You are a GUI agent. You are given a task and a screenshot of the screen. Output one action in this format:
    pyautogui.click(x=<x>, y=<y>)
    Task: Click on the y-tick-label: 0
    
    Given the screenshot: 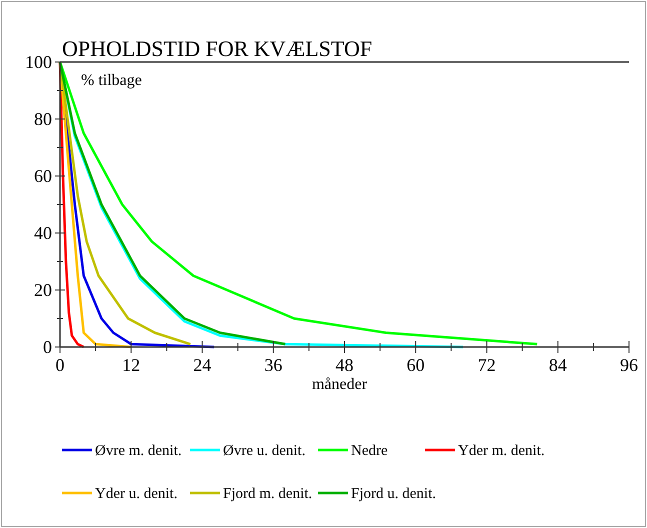 What is the action you would take?
    pyautogui.click(x=47, y=347)
    